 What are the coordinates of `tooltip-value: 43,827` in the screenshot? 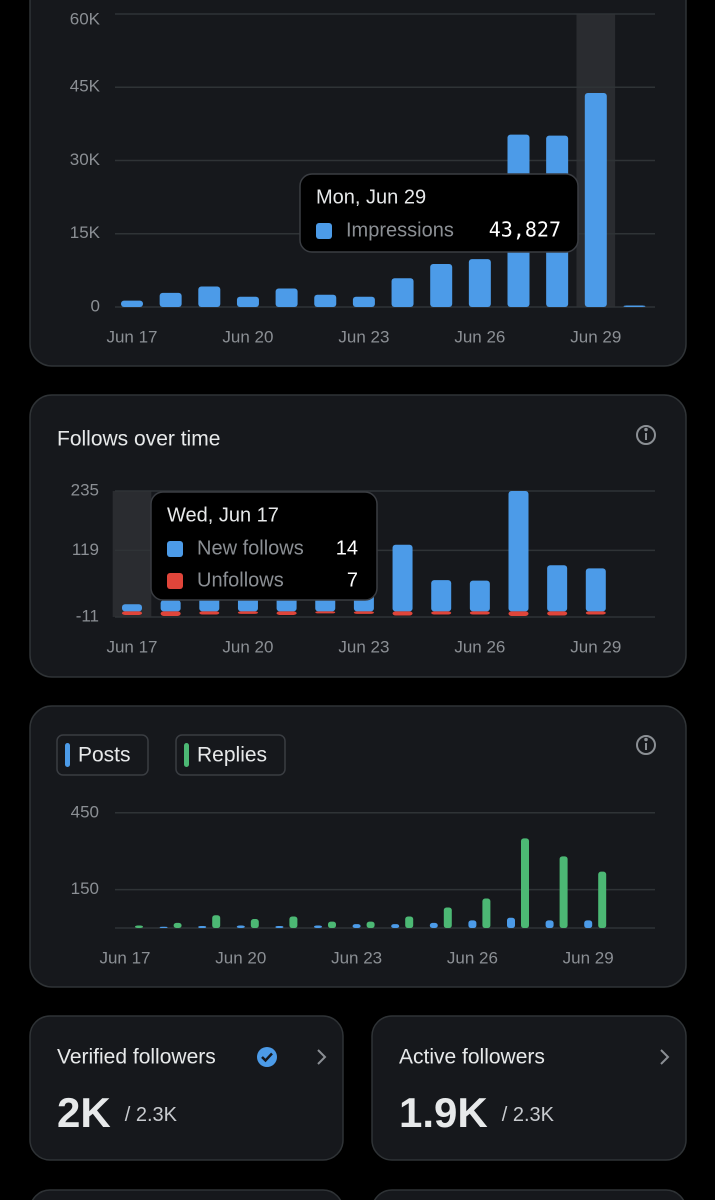 It's located at (525, 230).